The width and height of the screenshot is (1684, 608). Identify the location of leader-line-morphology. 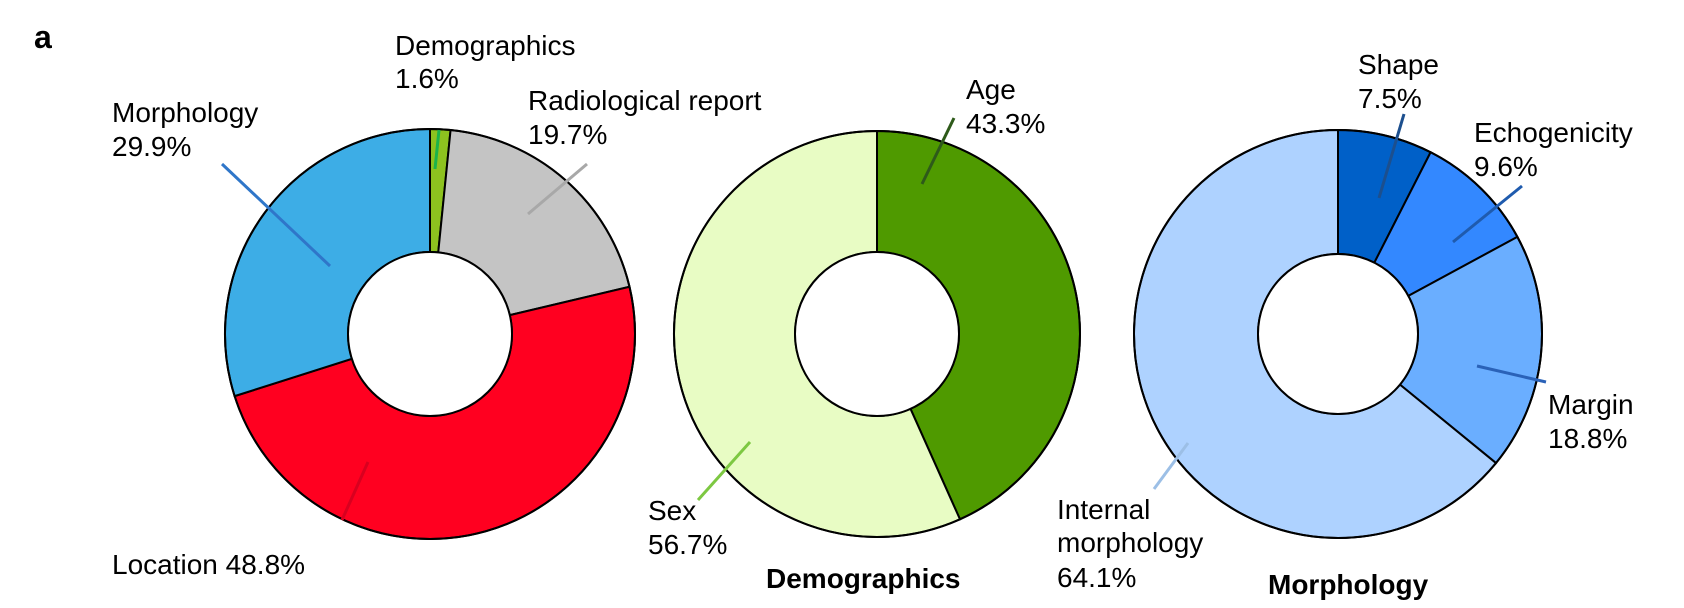
(276, 215).